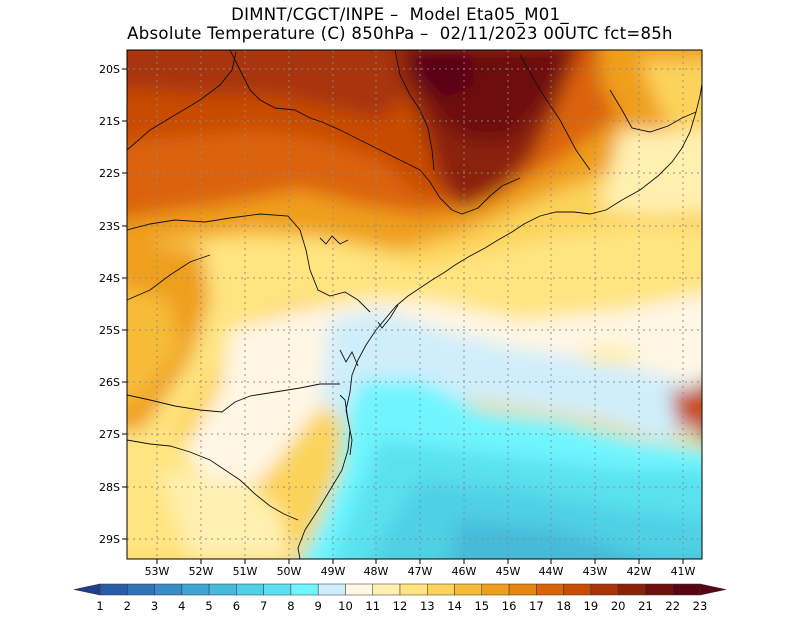 Image resolution: width=800 pixels, height=618 pixels. Describe the element at coordinates (700, 606) in the screenshot. I see `colorbar-label: 23` at that location.